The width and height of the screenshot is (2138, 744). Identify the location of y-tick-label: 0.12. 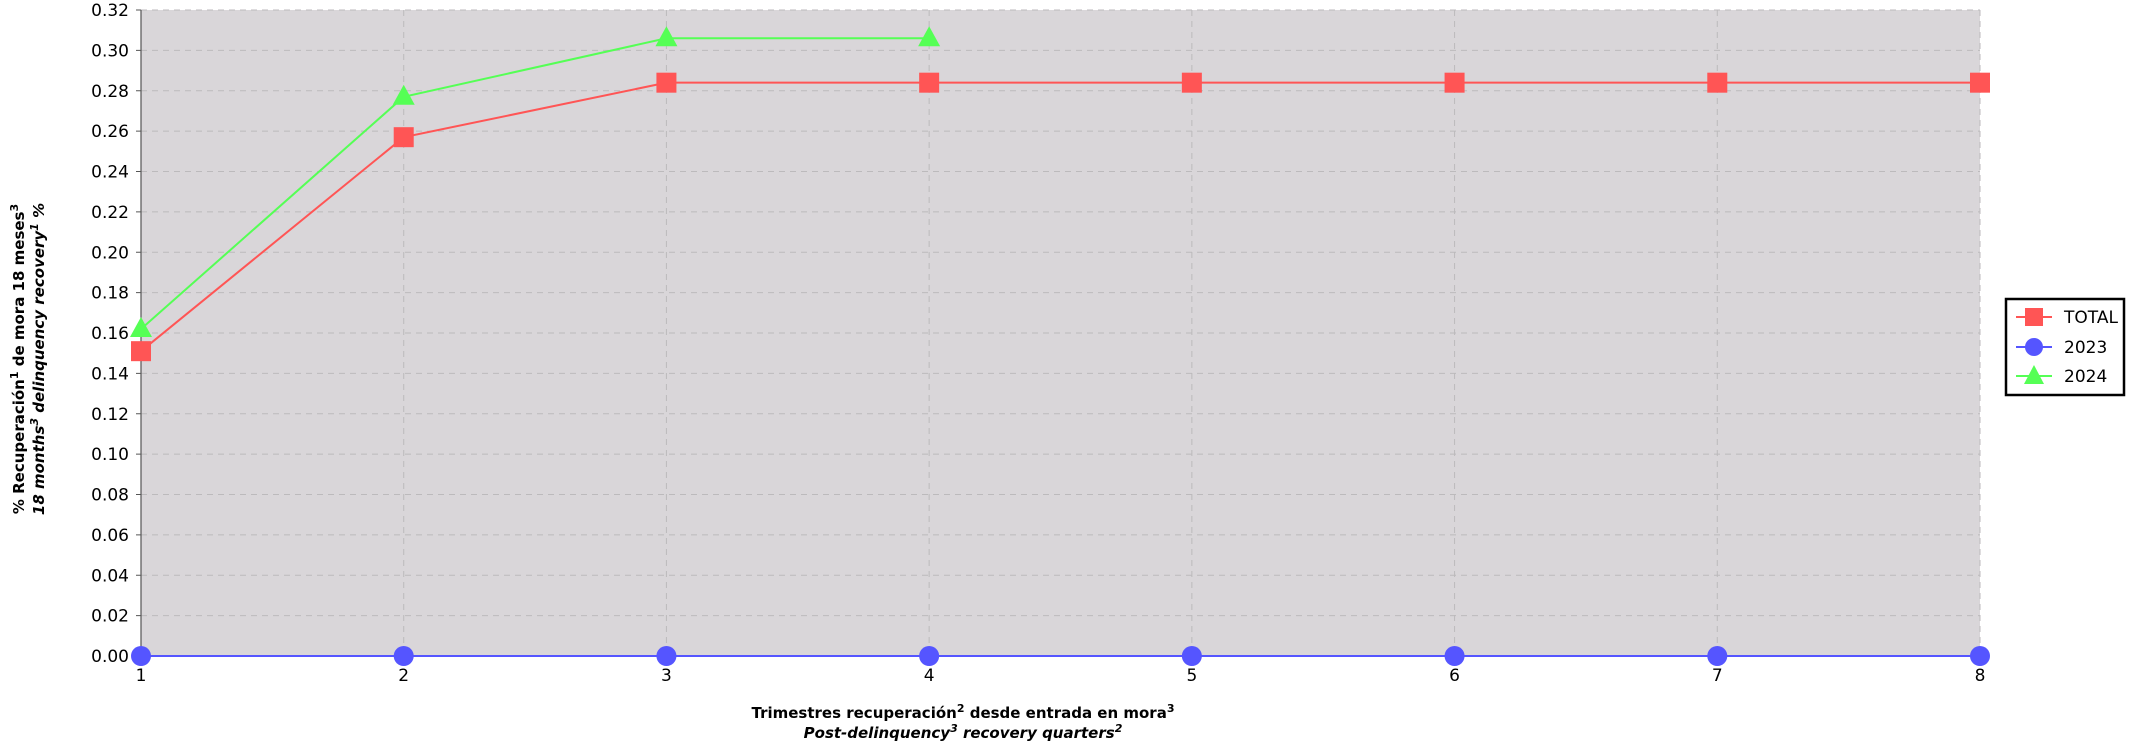
(110, 415).